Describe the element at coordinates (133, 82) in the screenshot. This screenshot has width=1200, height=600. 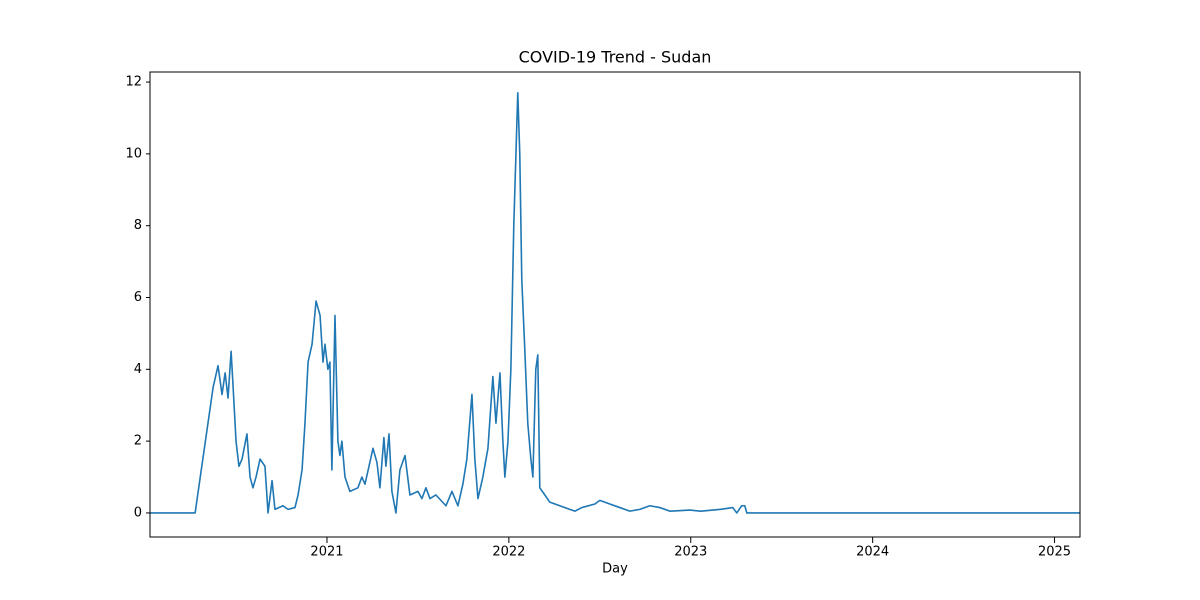
I see `y-tick-label: 12` at that location.